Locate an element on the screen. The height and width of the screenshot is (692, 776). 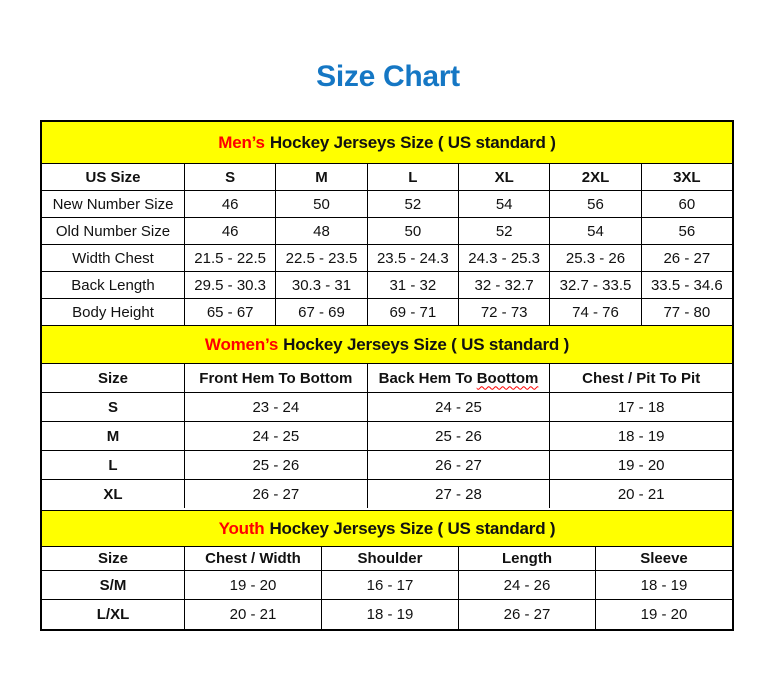
mens-cell: 32 - 32.7 is located at coordinates (504, 284).